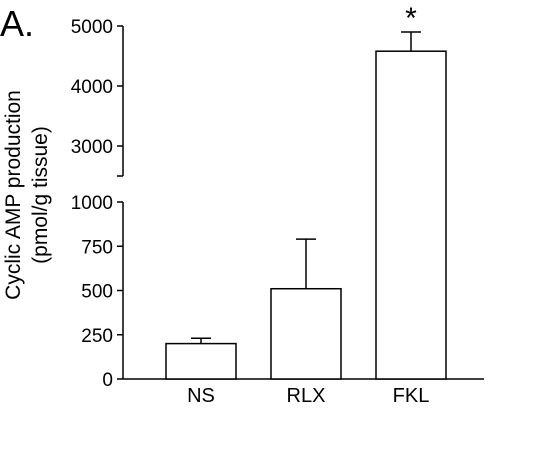 Image resolution: width=553 pixels, height=456 pixels. Describe the element at coordinates (92, 27) in the screenshot. I see `y-tick-label: 5000` at that location.